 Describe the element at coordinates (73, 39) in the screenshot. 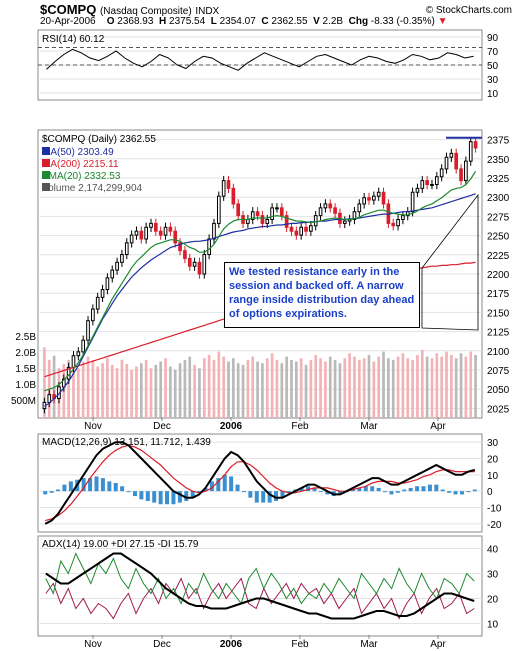

I see `rsi-title: RSI(14) 60.12` at that location.